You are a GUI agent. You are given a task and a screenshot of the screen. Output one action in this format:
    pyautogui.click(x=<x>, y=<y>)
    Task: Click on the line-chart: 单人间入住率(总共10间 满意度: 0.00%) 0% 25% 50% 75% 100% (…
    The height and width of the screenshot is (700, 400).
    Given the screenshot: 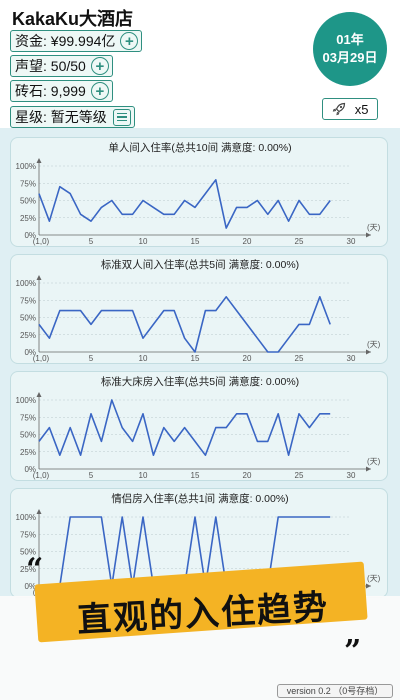 What is the action you would take?
    pyautogui.click(x=198, y=193)
    